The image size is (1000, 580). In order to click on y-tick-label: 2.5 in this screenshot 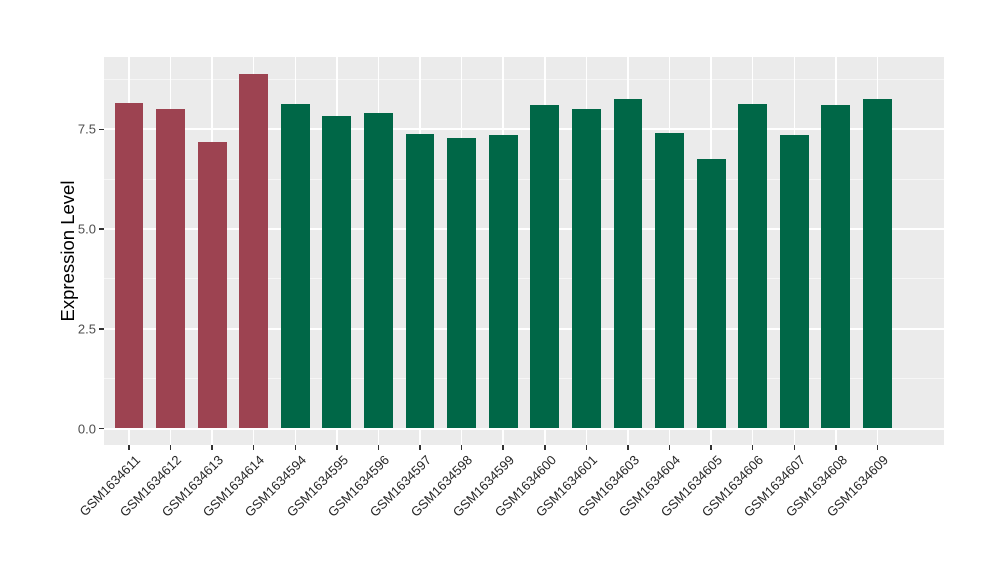, I will do `click(86, 329)`.